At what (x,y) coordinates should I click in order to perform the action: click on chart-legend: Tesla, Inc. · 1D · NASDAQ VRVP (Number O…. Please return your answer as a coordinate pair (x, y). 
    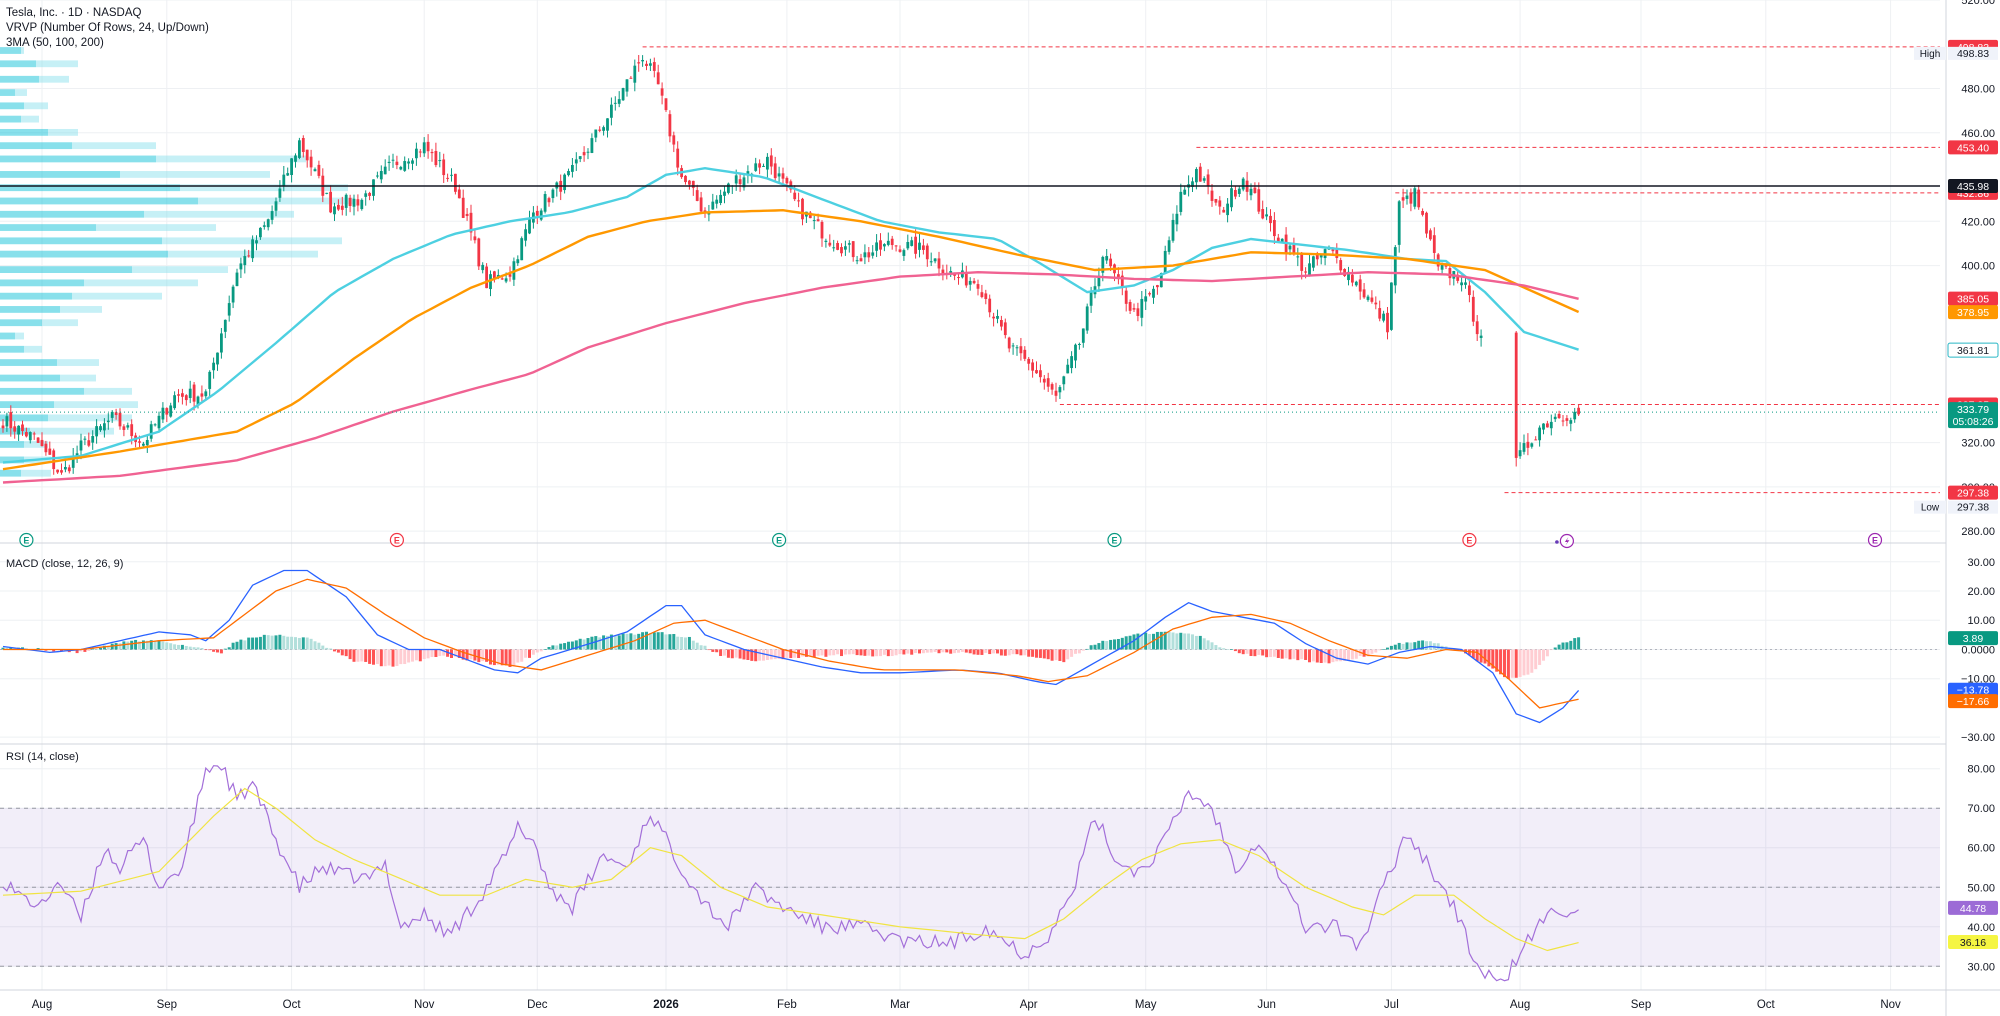
    Looking at the image, I should click on (107, 28).